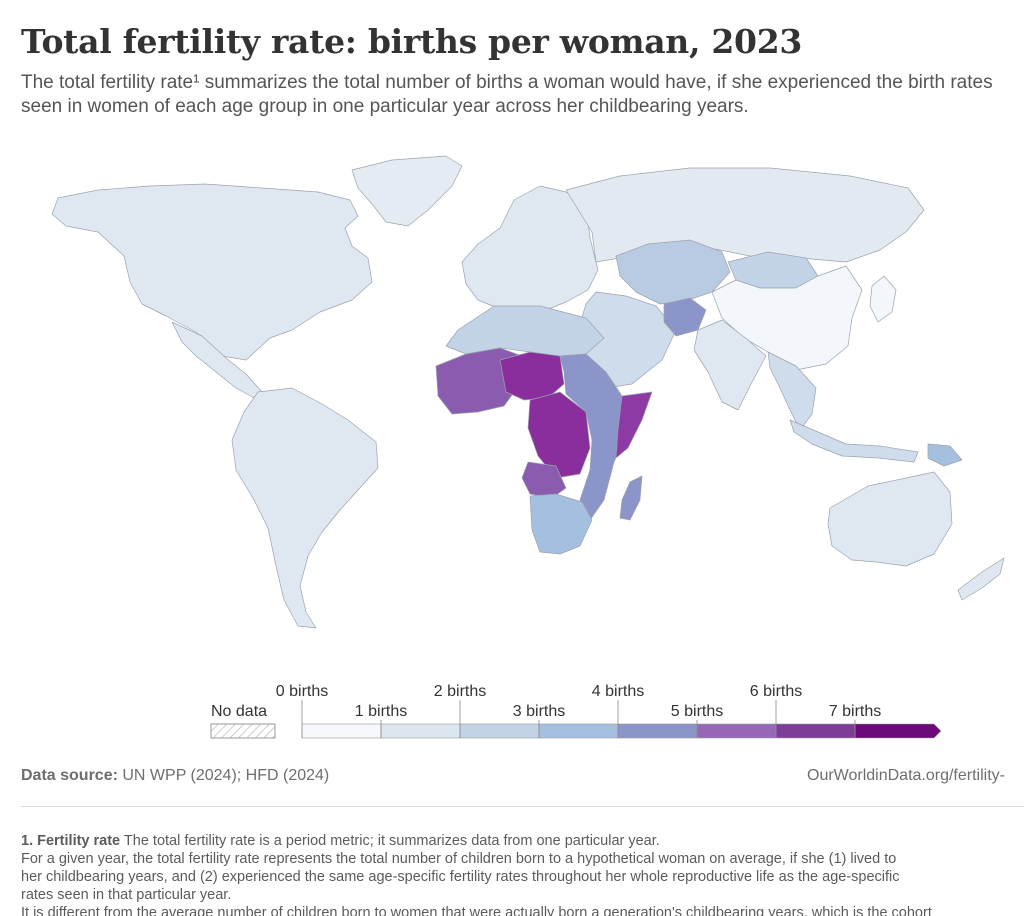  I want to click on legend-label-lower: 3 births, so click(539, 711).